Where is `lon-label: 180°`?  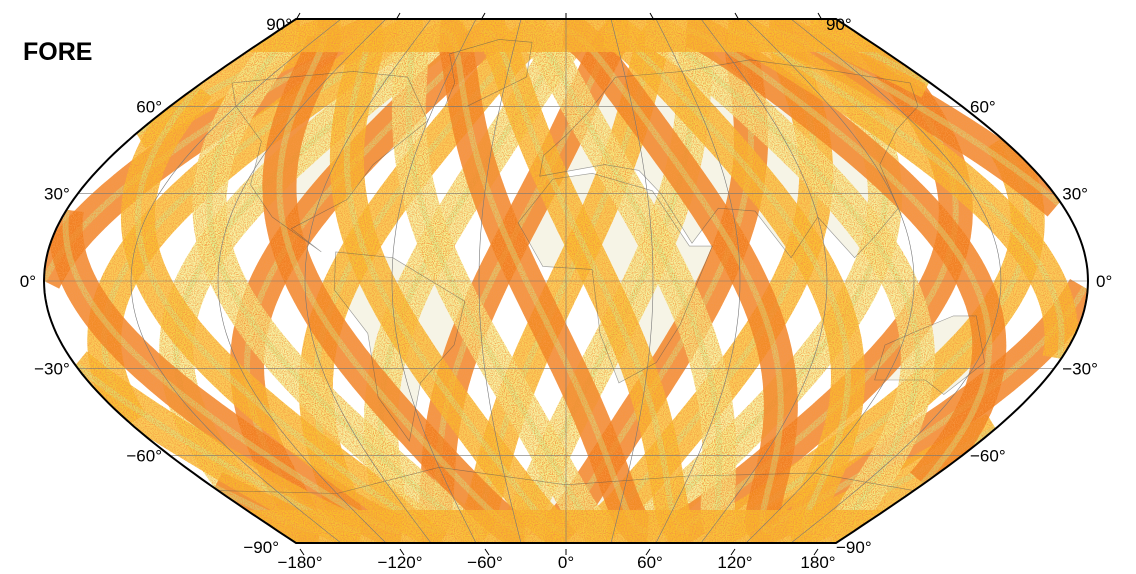
lon-label: 180° is located at coordinates (817, 562).